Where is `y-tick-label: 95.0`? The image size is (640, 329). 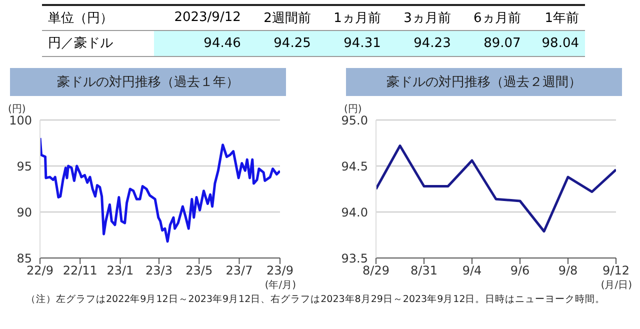 y-tick-label: 95.0 is located at coordinates (354, 120).